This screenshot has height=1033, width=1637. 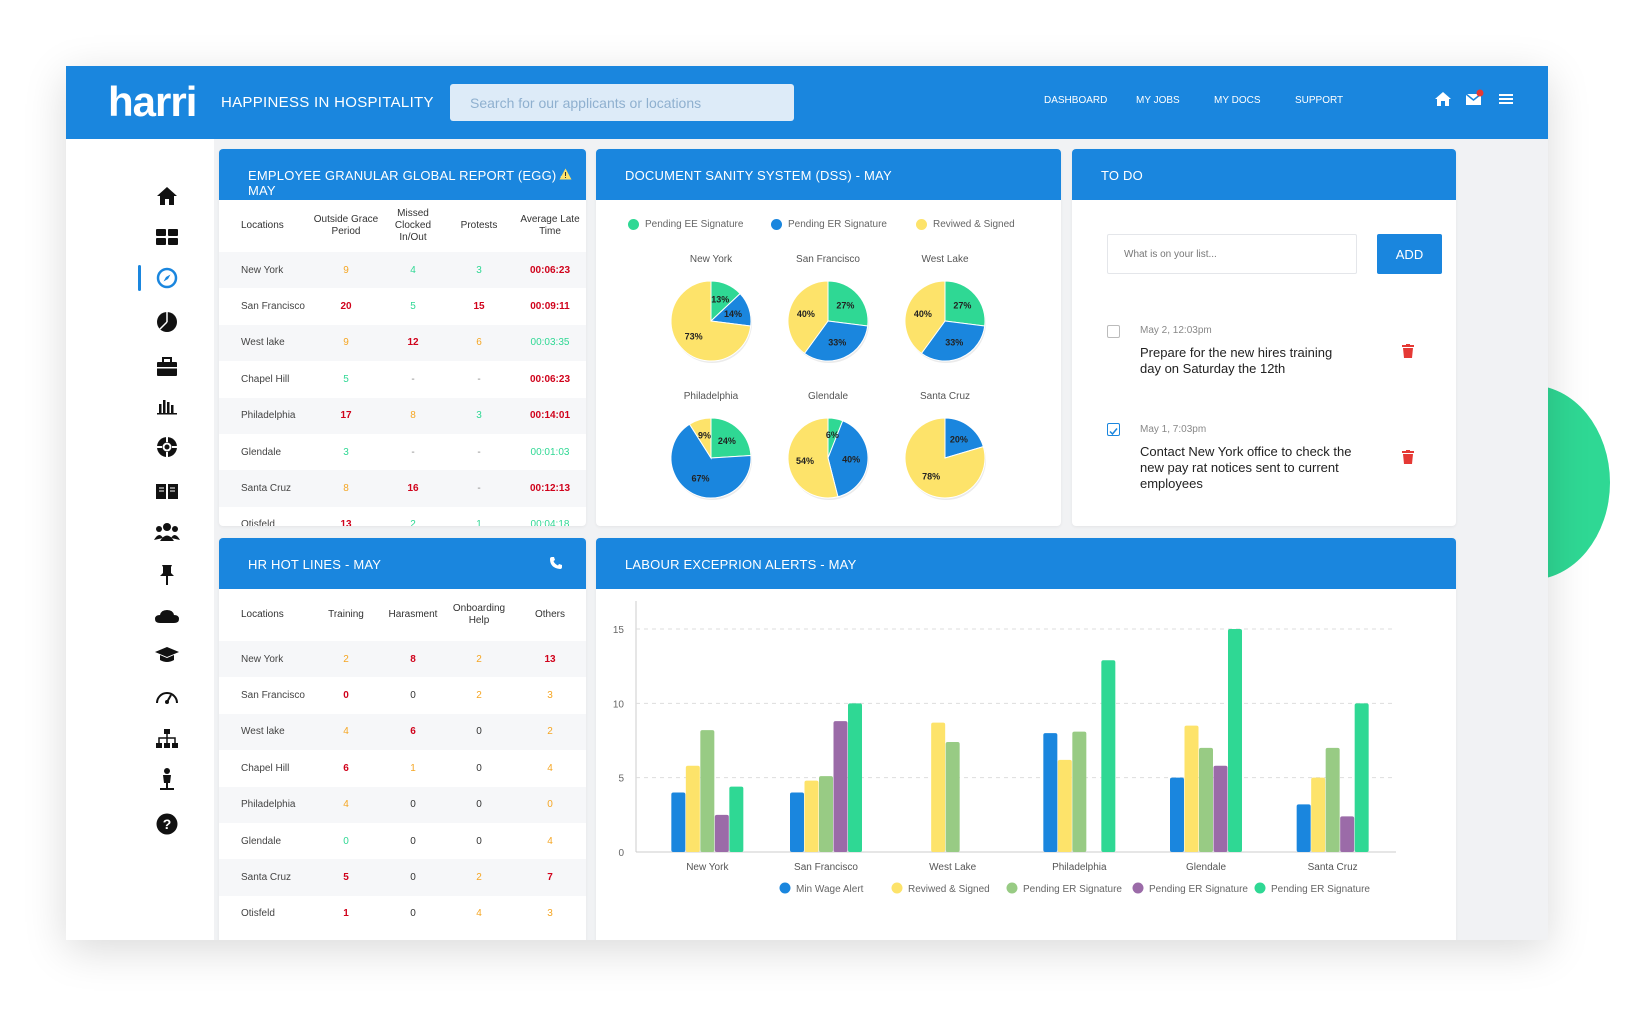 I want to click on help-icon: ?, so click(x=167, y=824).